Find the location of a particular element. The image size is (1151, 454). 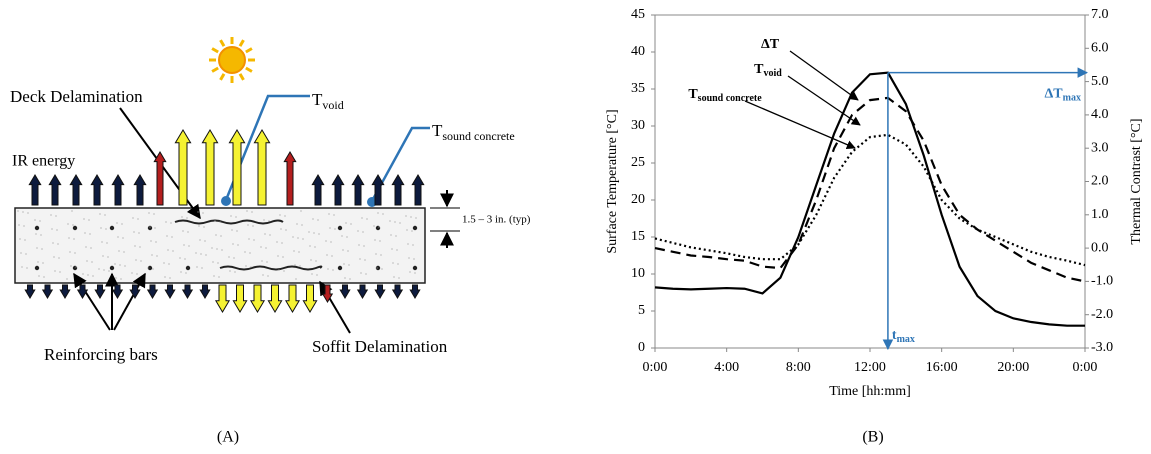

concrete-slab is located at coordinates (220, 245).